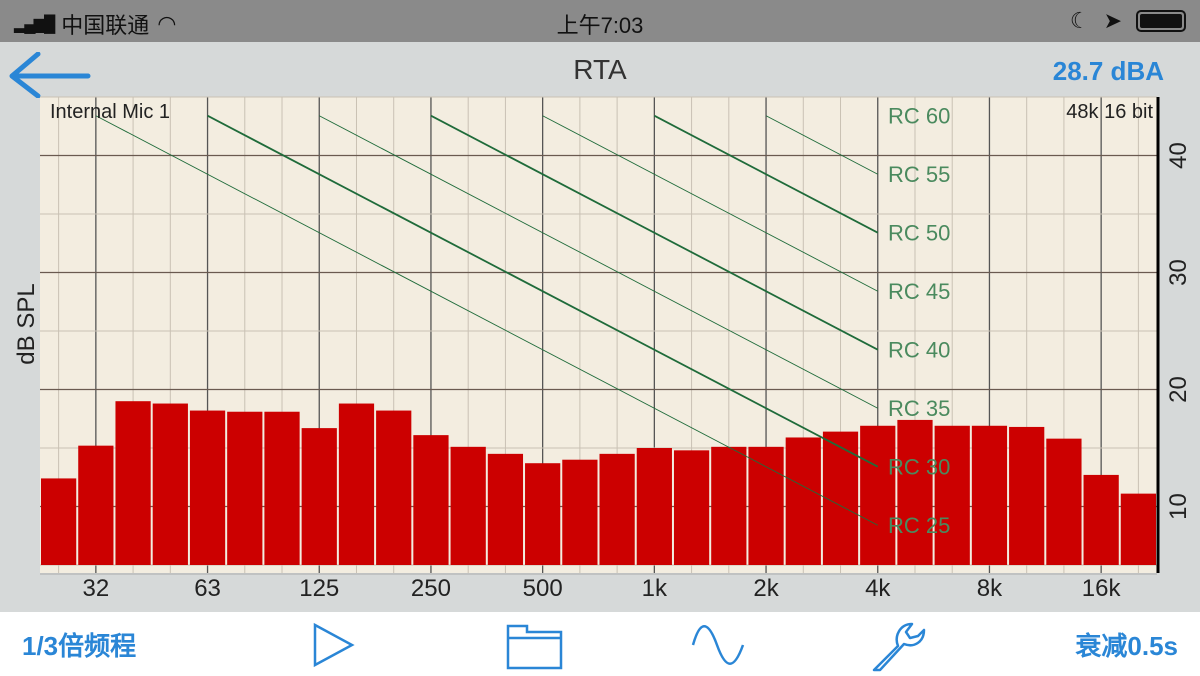 Image resolution: width=1200 pixels, height=676 pixels. What do you see at coordinates (543, 588) in the screenshot?
I see `x-tick-label: 500` at bounding box center [543, 588].